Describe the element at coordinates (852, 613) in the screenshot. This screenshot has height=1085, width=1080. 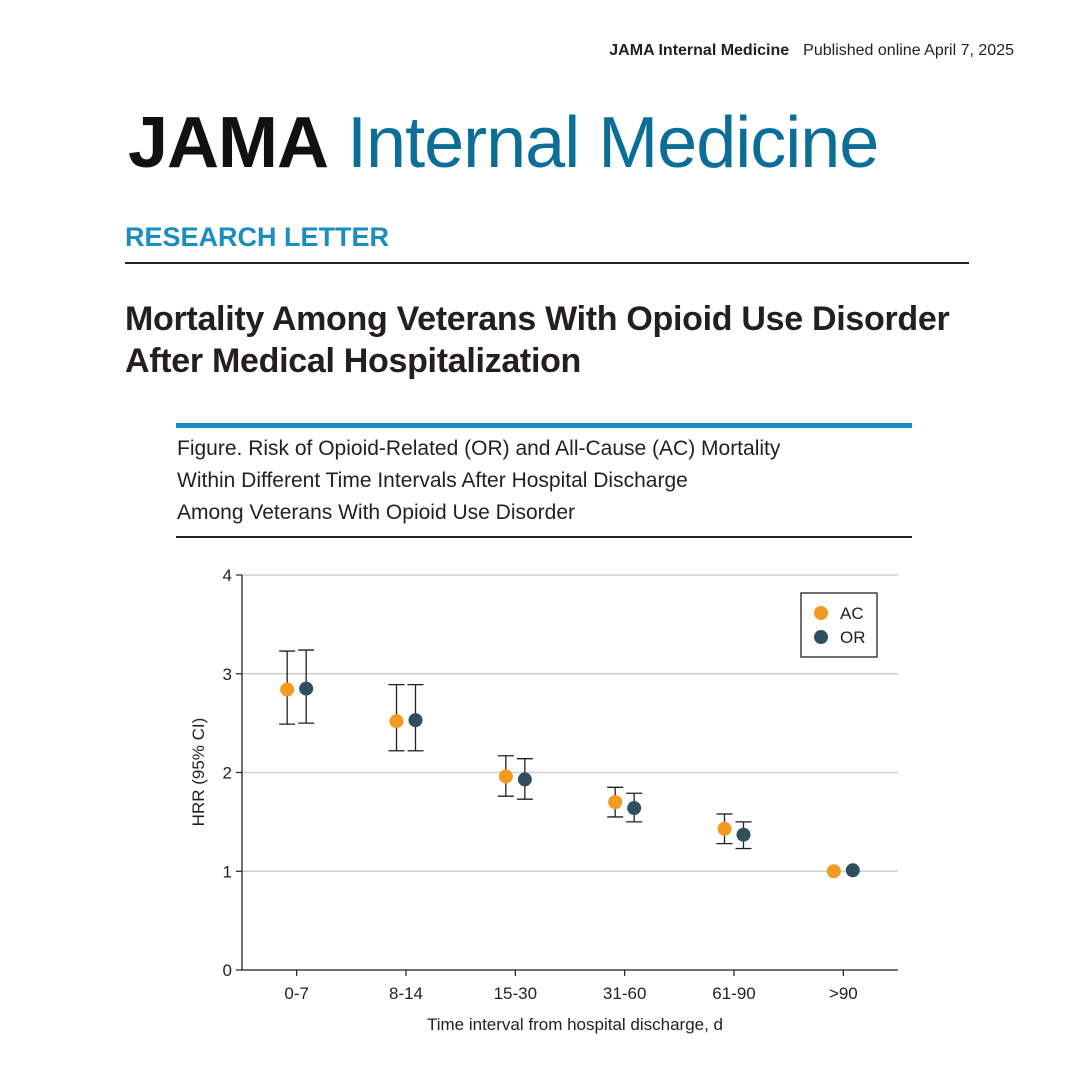
I see `legend-label-ac: AC` at that location.